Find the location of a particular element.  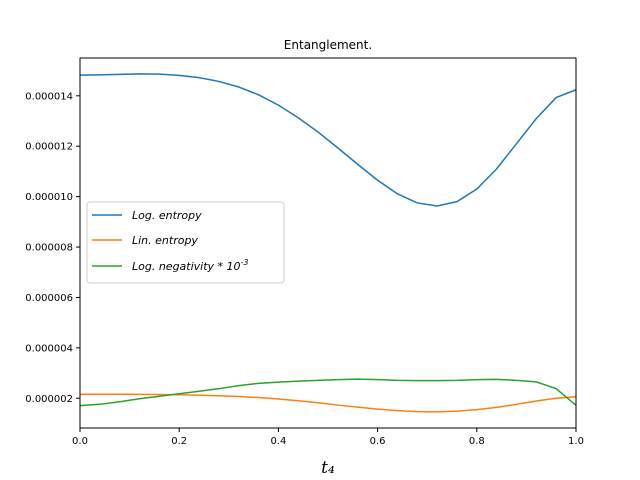

x-tick-label: 0.6 is located at coordinates (378, 441).